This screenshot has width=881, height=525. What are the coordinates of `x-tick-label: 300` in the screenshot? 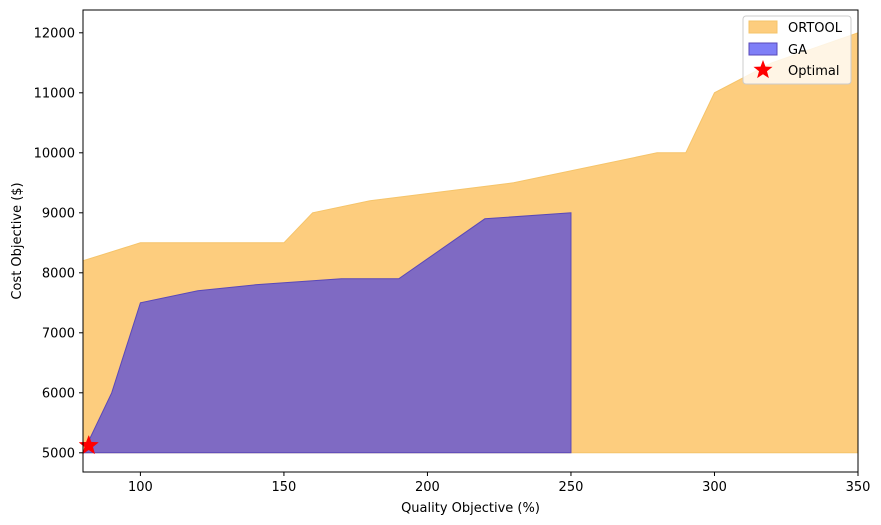 It's located at (714, 487).